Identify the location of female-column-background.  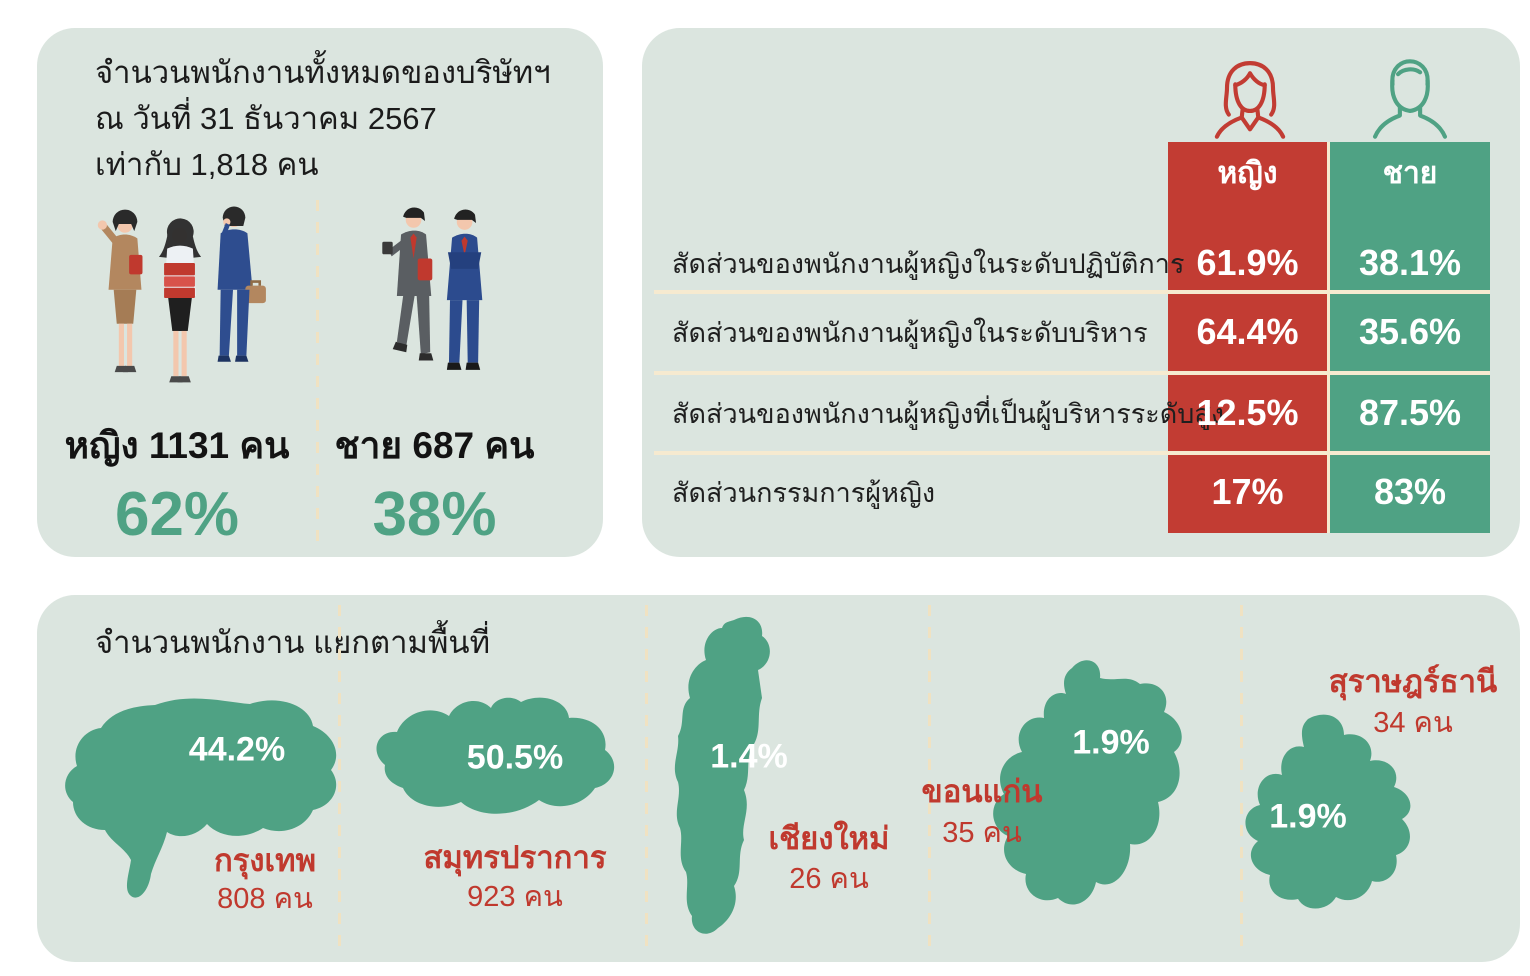
(1247, 337).